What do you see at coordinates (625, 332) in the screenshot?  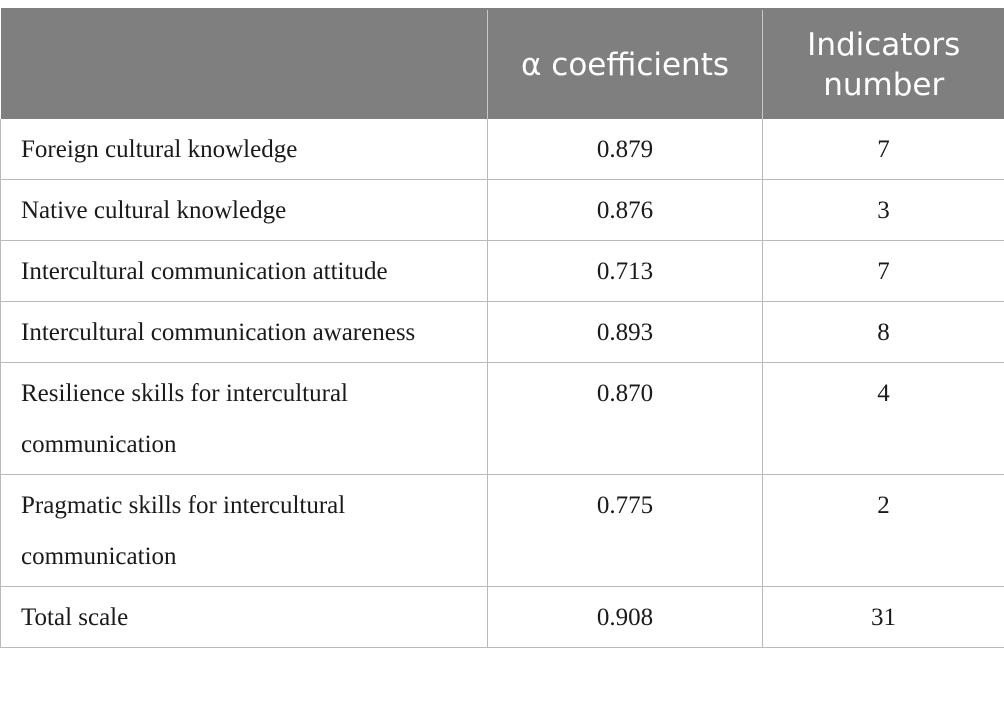 I see `alpha-cell: 0.893` at bounding box center [625, 332].